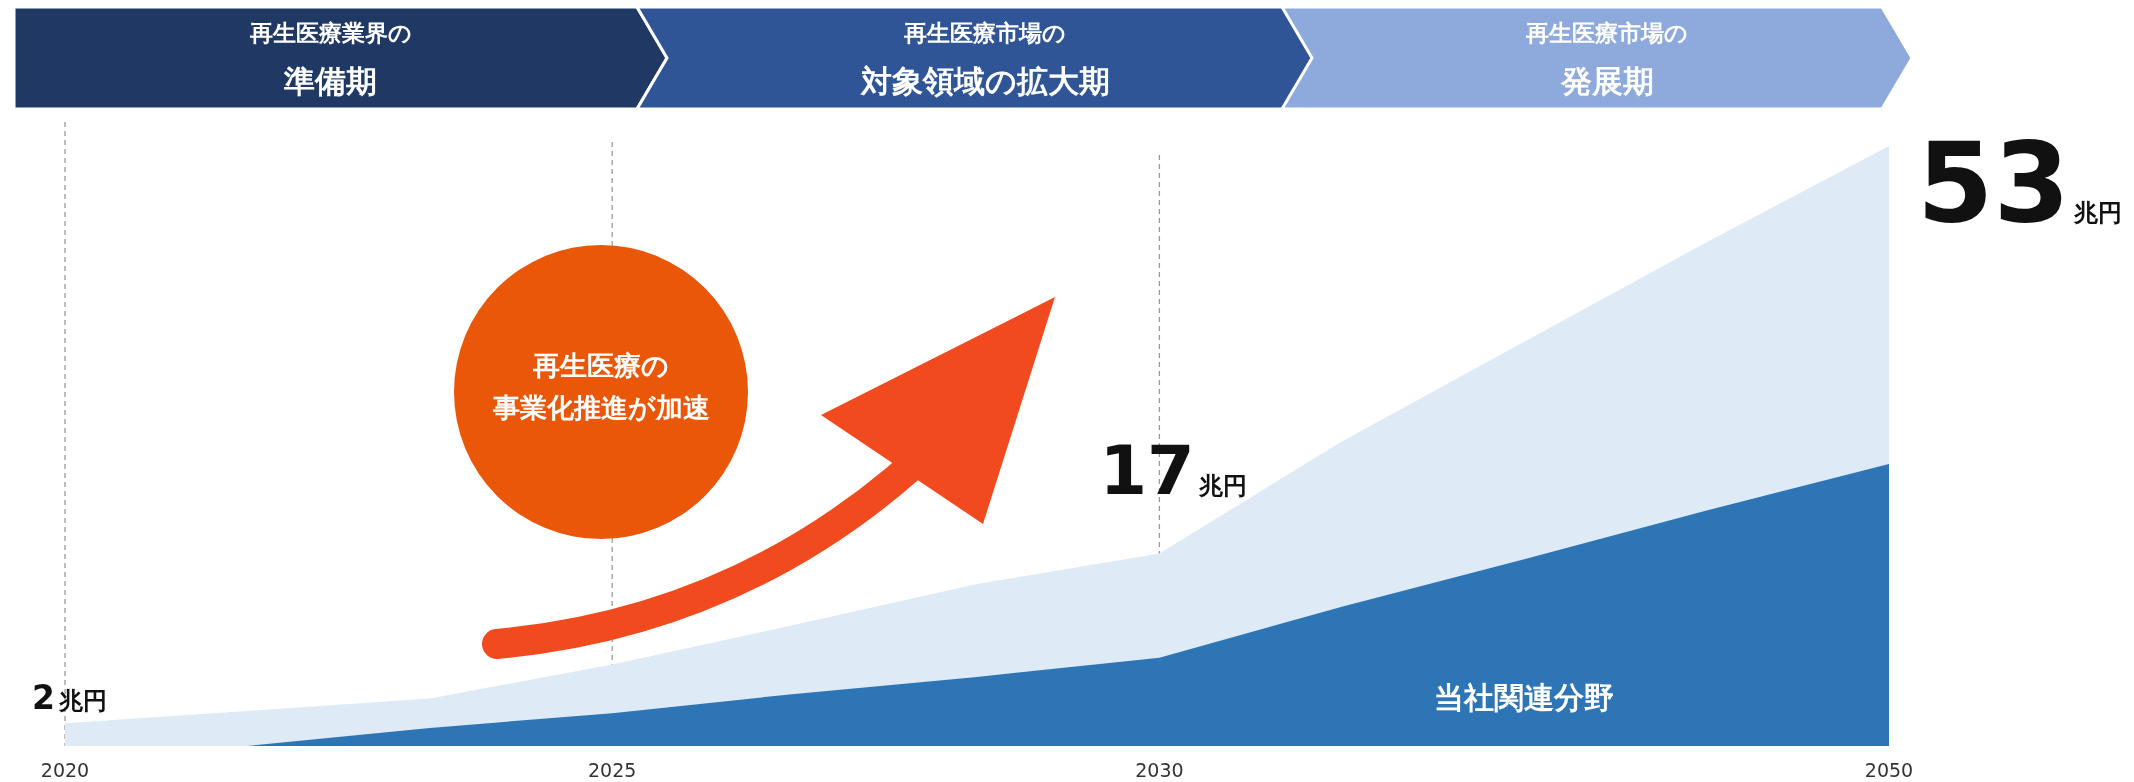 The height and width of the screenshot is (782, 2134). I want to click on x-tick-label: 2050, so click(1889, 770).